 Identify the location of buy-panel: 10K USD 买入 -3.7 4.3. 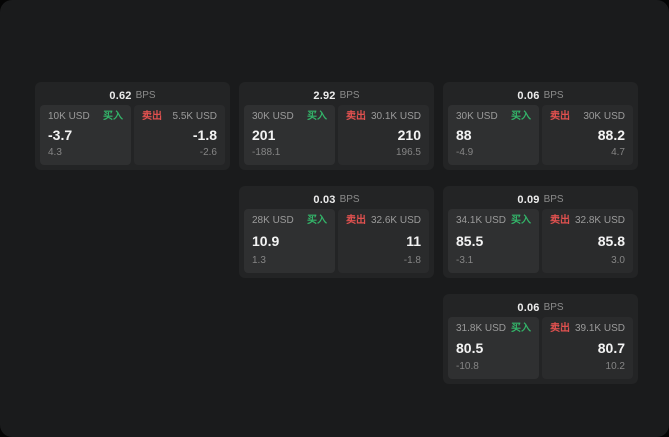
(85, 135).